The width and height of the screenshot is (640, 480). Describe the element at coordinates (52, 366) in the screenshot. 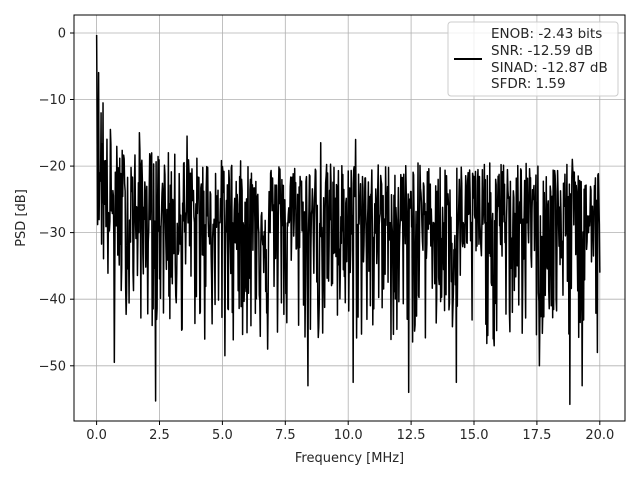

I see `y-tick-label: −50` at that location.